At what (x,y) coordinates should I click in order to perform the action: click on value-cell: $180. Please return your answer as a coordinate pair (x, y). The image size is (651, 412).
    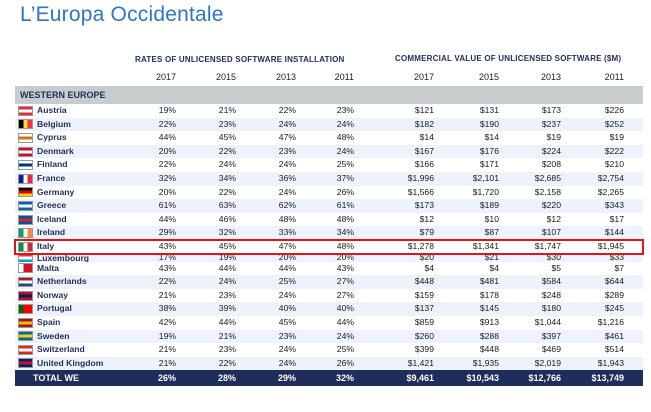
    Looking at the image, I should click on (551, 308).